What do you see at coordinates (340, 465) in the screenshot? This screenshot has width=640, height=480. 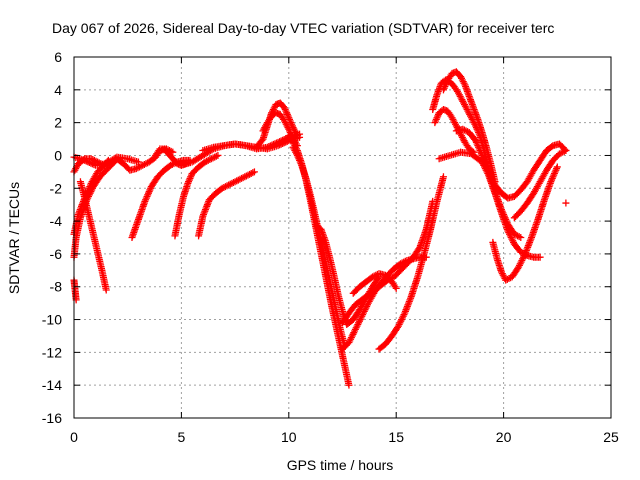 I see `x-axis-label: GPS time / hours` at bounding box center [340, 465].